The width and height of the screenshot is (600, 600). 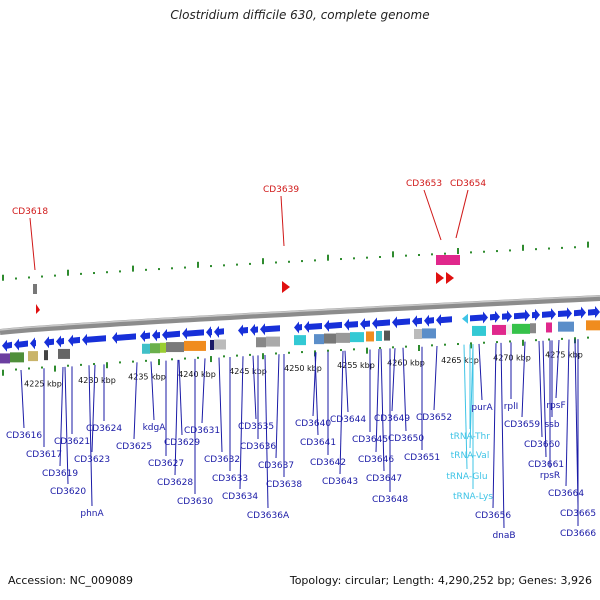 I want to click on scale-label: 4260 kbp, so click(x=406, y=363).